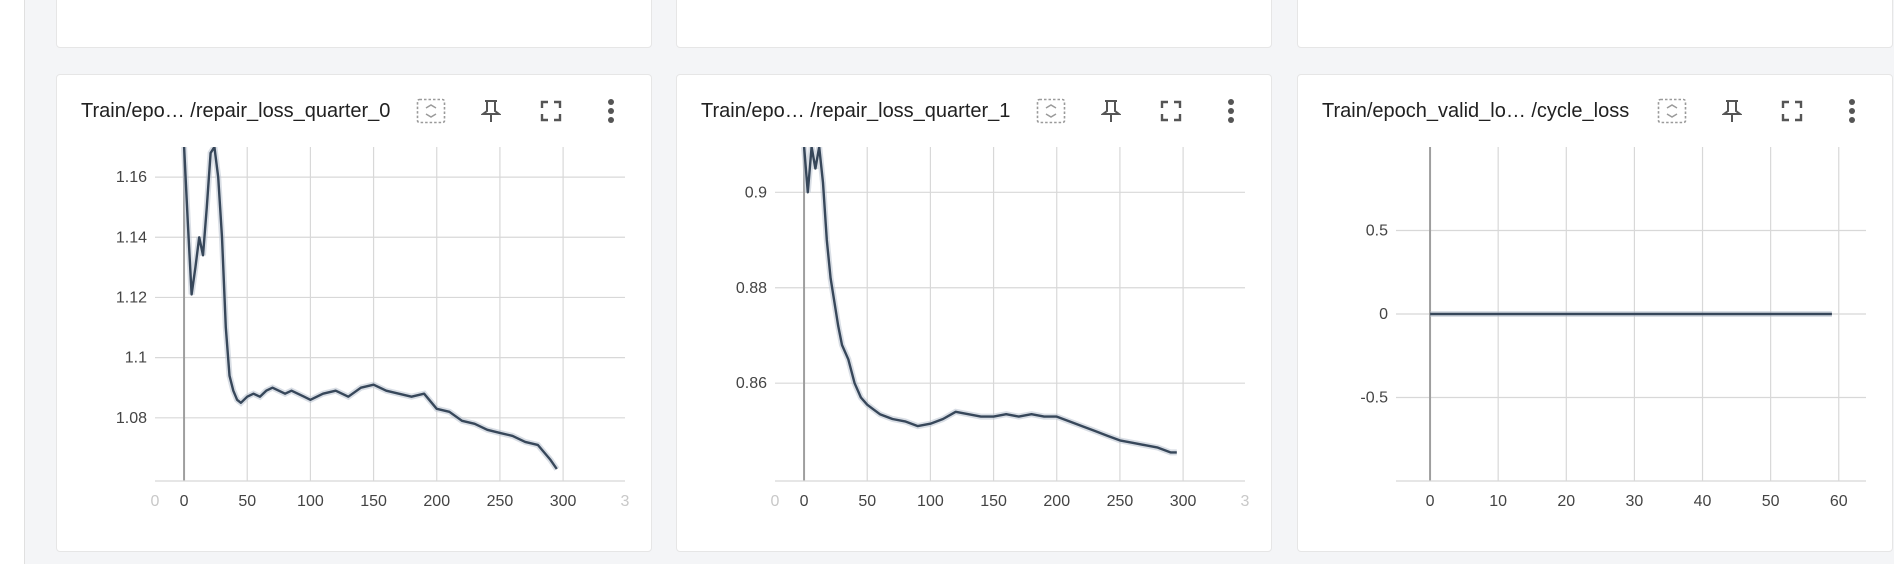 The width and height of the screenshot is (1894, 564). I want to click on y-tick-label: 0, so click(1383, 314).